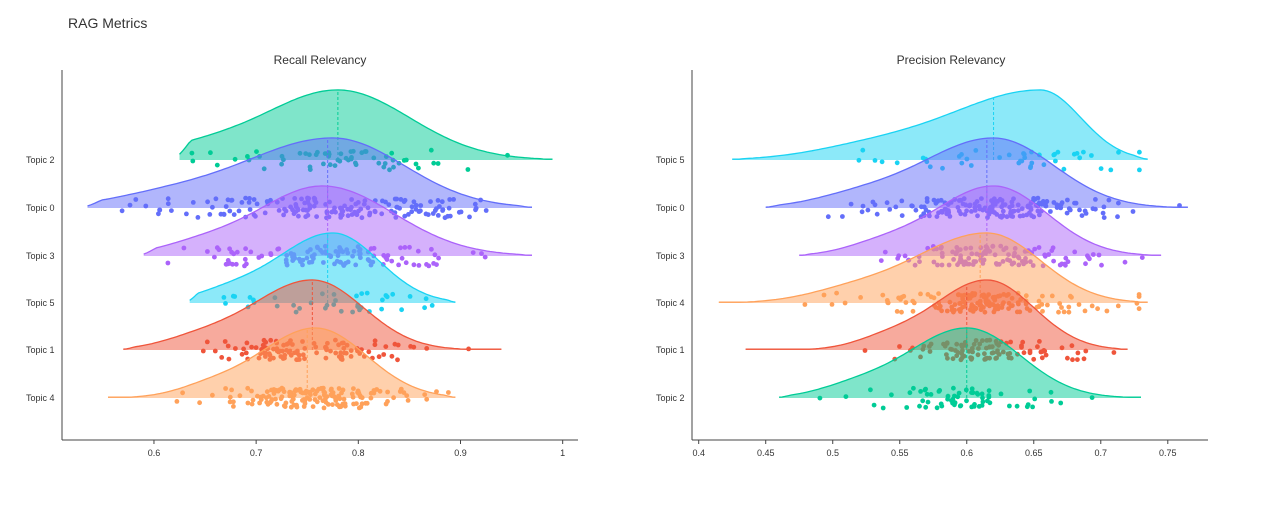 The image size is (1274, 507). I want to click on recall-relevancy-topic-2-density-line, so click(366, 124).